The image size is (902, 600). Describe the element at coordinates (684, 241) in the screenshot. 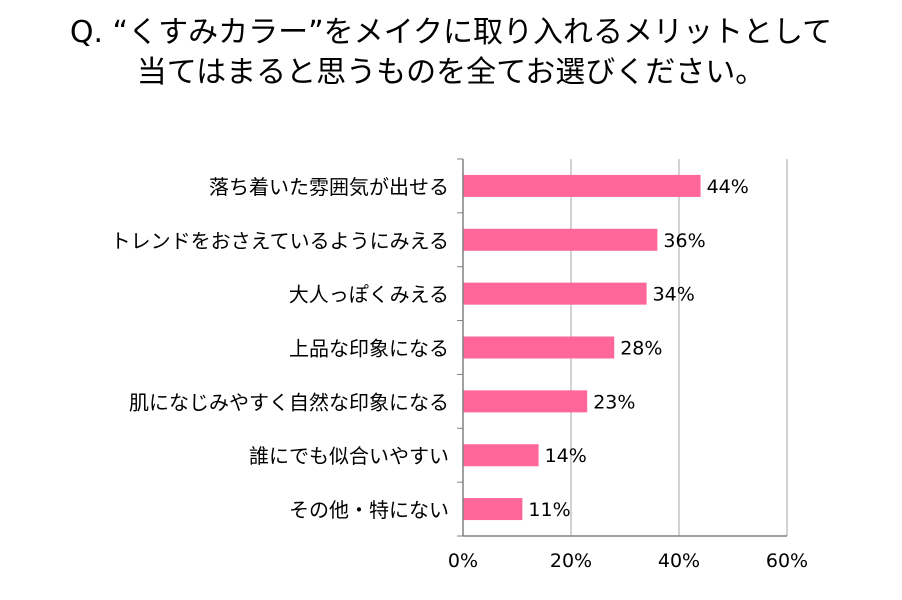

I see `data-label: 36%` at that location.